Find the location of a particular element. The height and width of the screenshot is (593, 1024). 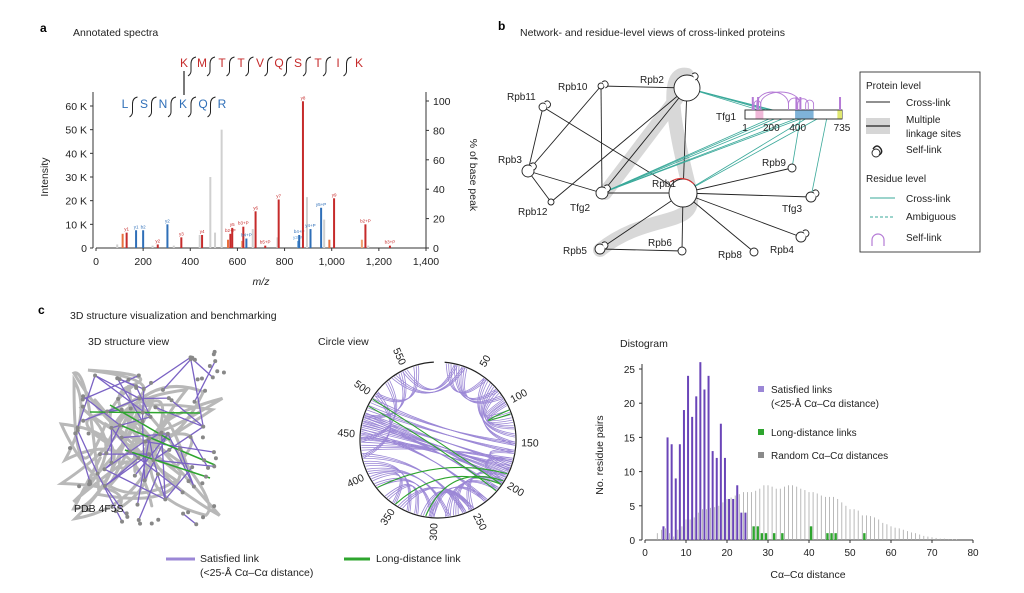

peak-label: y7 is located at coordinates (278, 195).